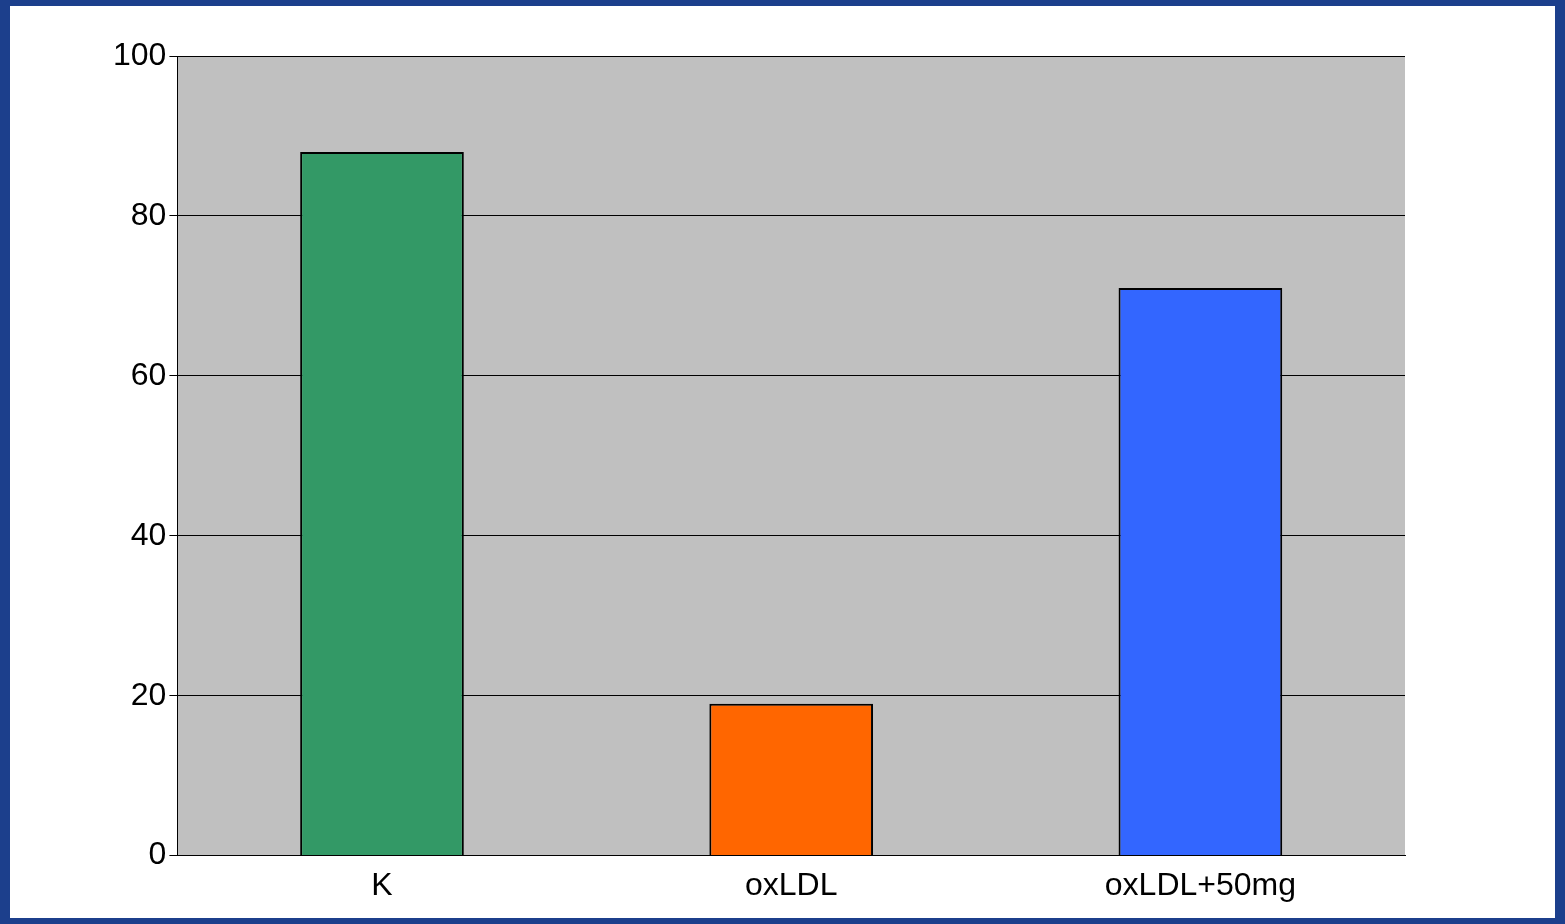 The image size is (1565, 924). I want to click on x-tick-label: K, so click(382, 883).